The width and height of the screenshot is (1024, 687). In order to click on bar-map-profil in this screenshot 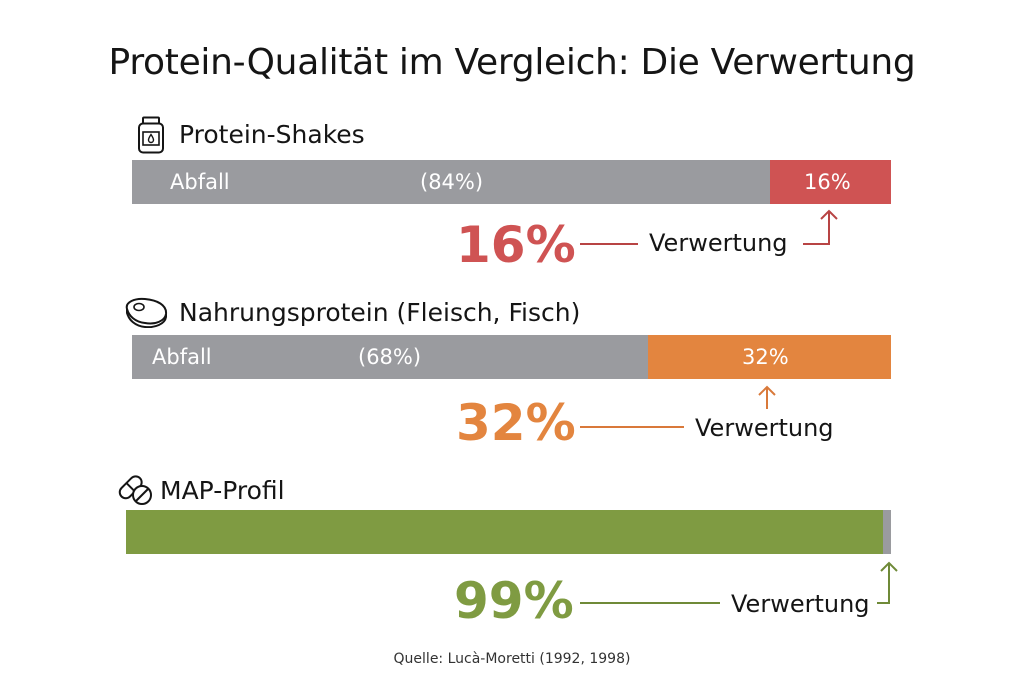, I will do `click(508, 532)`.